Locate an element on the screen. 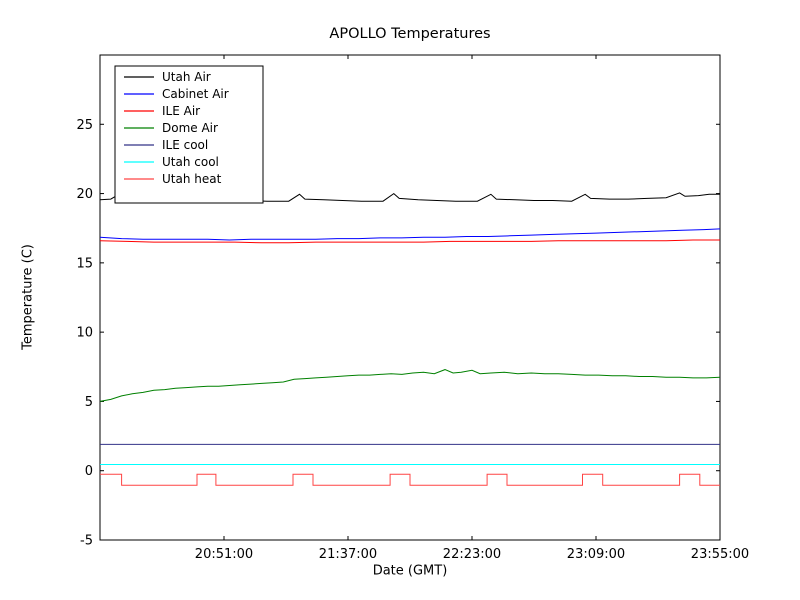 The height and width of the screenshot is (600, 800). x-tick-label: 23:55:00 is located at coordinates (720, 554).